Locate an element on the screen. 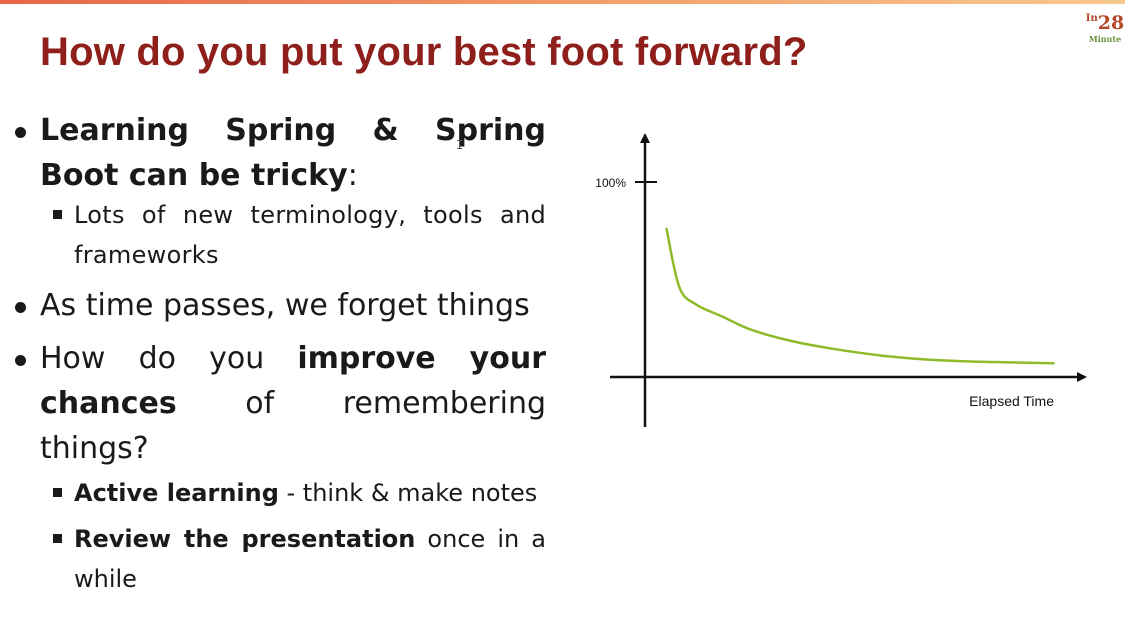 This screenshot has width=1125, height=624. slide-title: How do you put your best foot forward? is located at coordinates (424, 52).